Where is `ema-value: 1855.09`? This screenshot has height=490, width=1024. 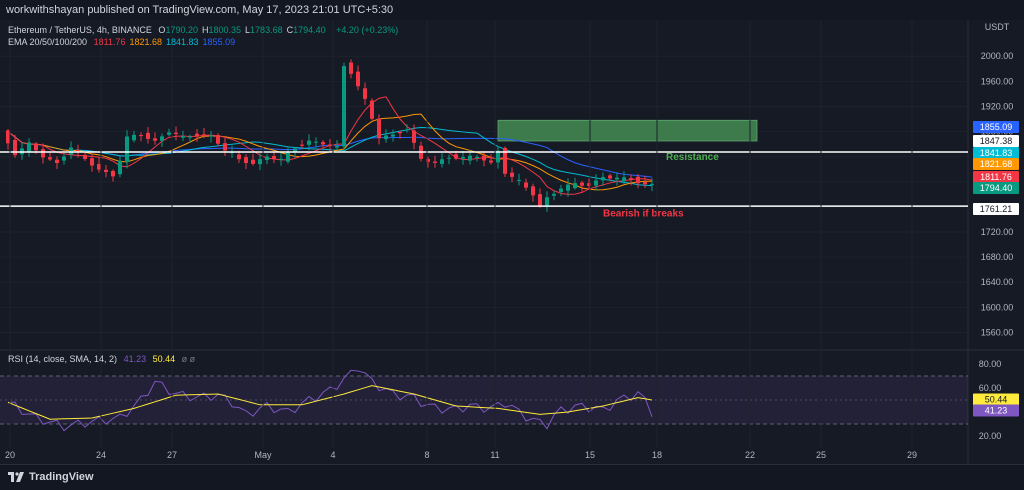 ema-value: 1855.09 is located at coordinates (219, 42).